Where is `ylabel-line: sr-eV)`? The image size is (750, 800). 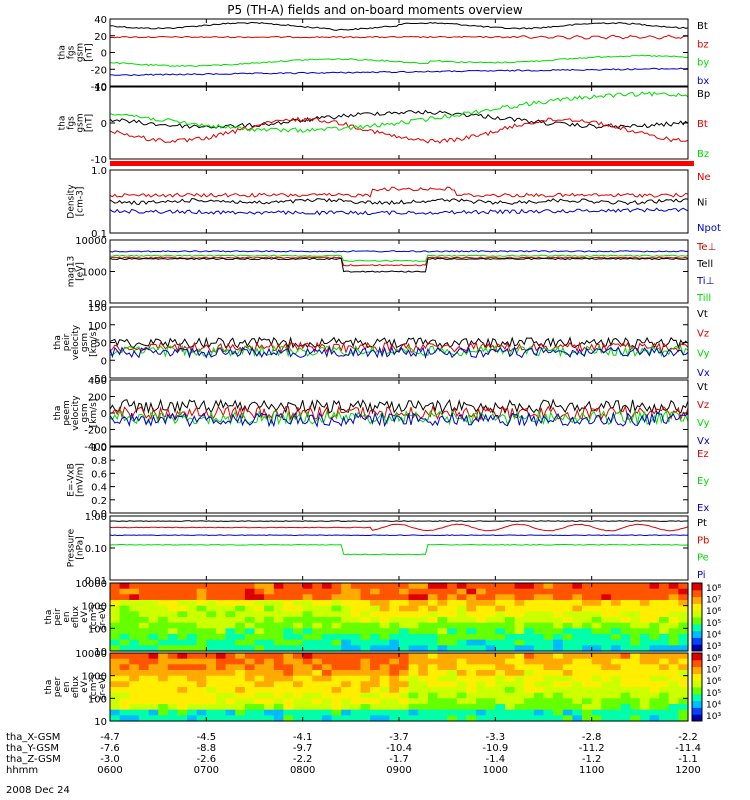
ylabel-line: sr-eV) is located at coordinates (103, 617).